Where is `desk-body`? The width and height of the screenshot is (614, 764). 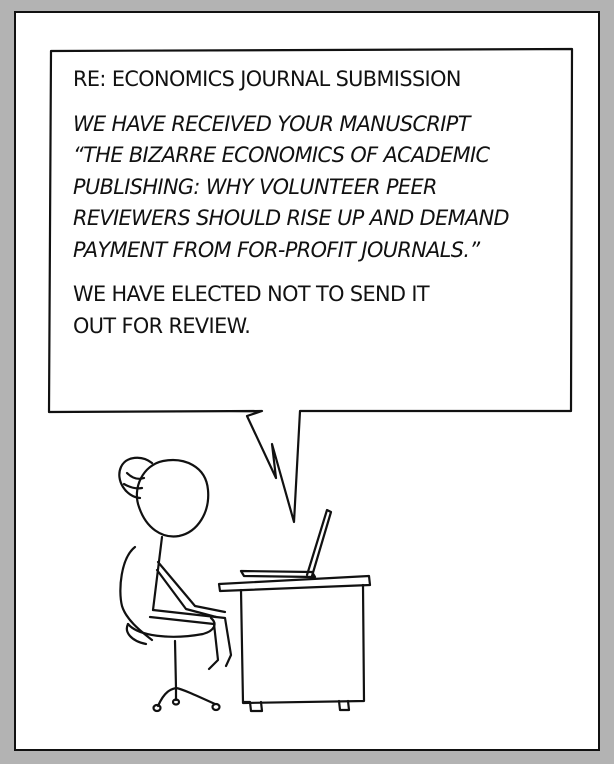
desk-body is located at coordinates (302, 644).